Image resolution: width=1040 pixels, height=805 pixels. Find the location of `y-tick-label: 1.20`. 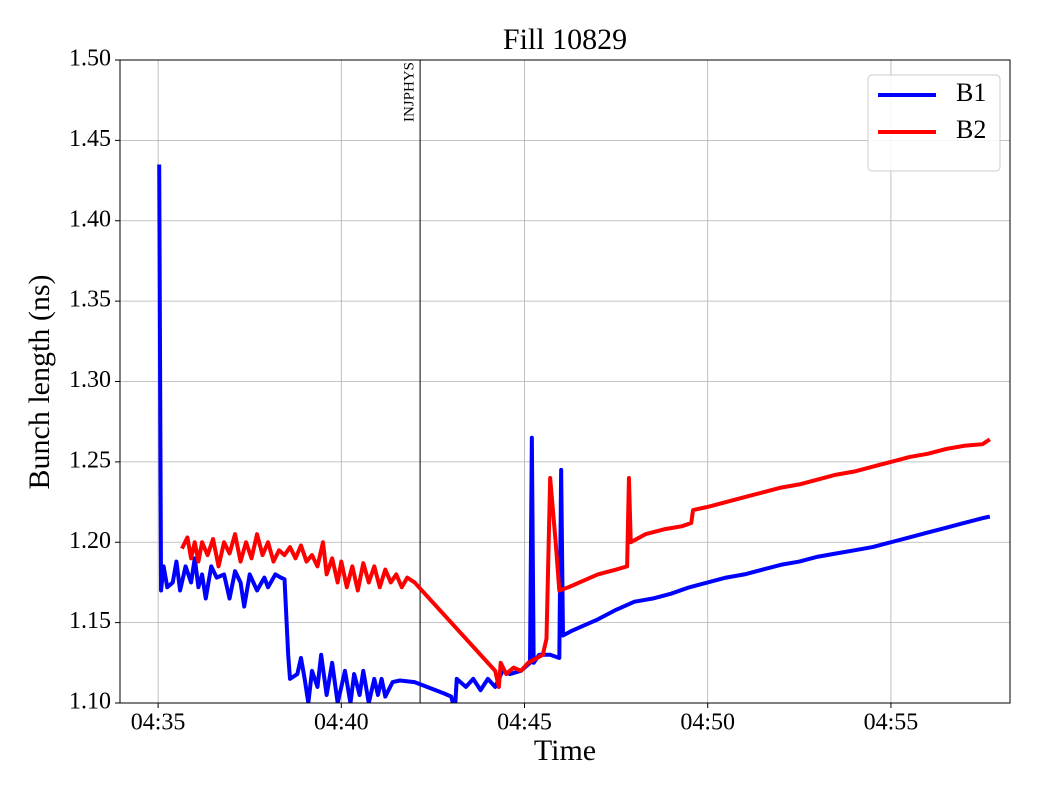

y-tick-label: 1.20 is located at coordinates (90, 541).